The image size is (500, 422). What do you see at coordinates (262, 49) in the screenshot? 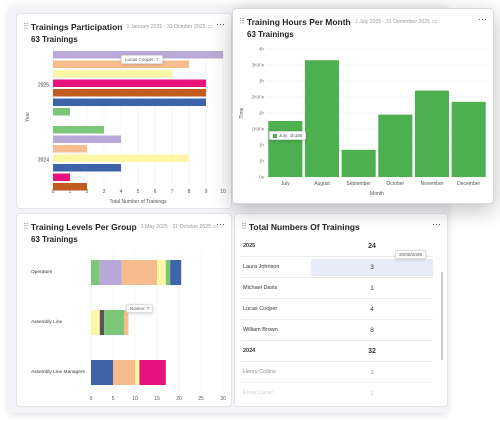
I see `y-tick-label: 4h` at bounding box center [262, 49].